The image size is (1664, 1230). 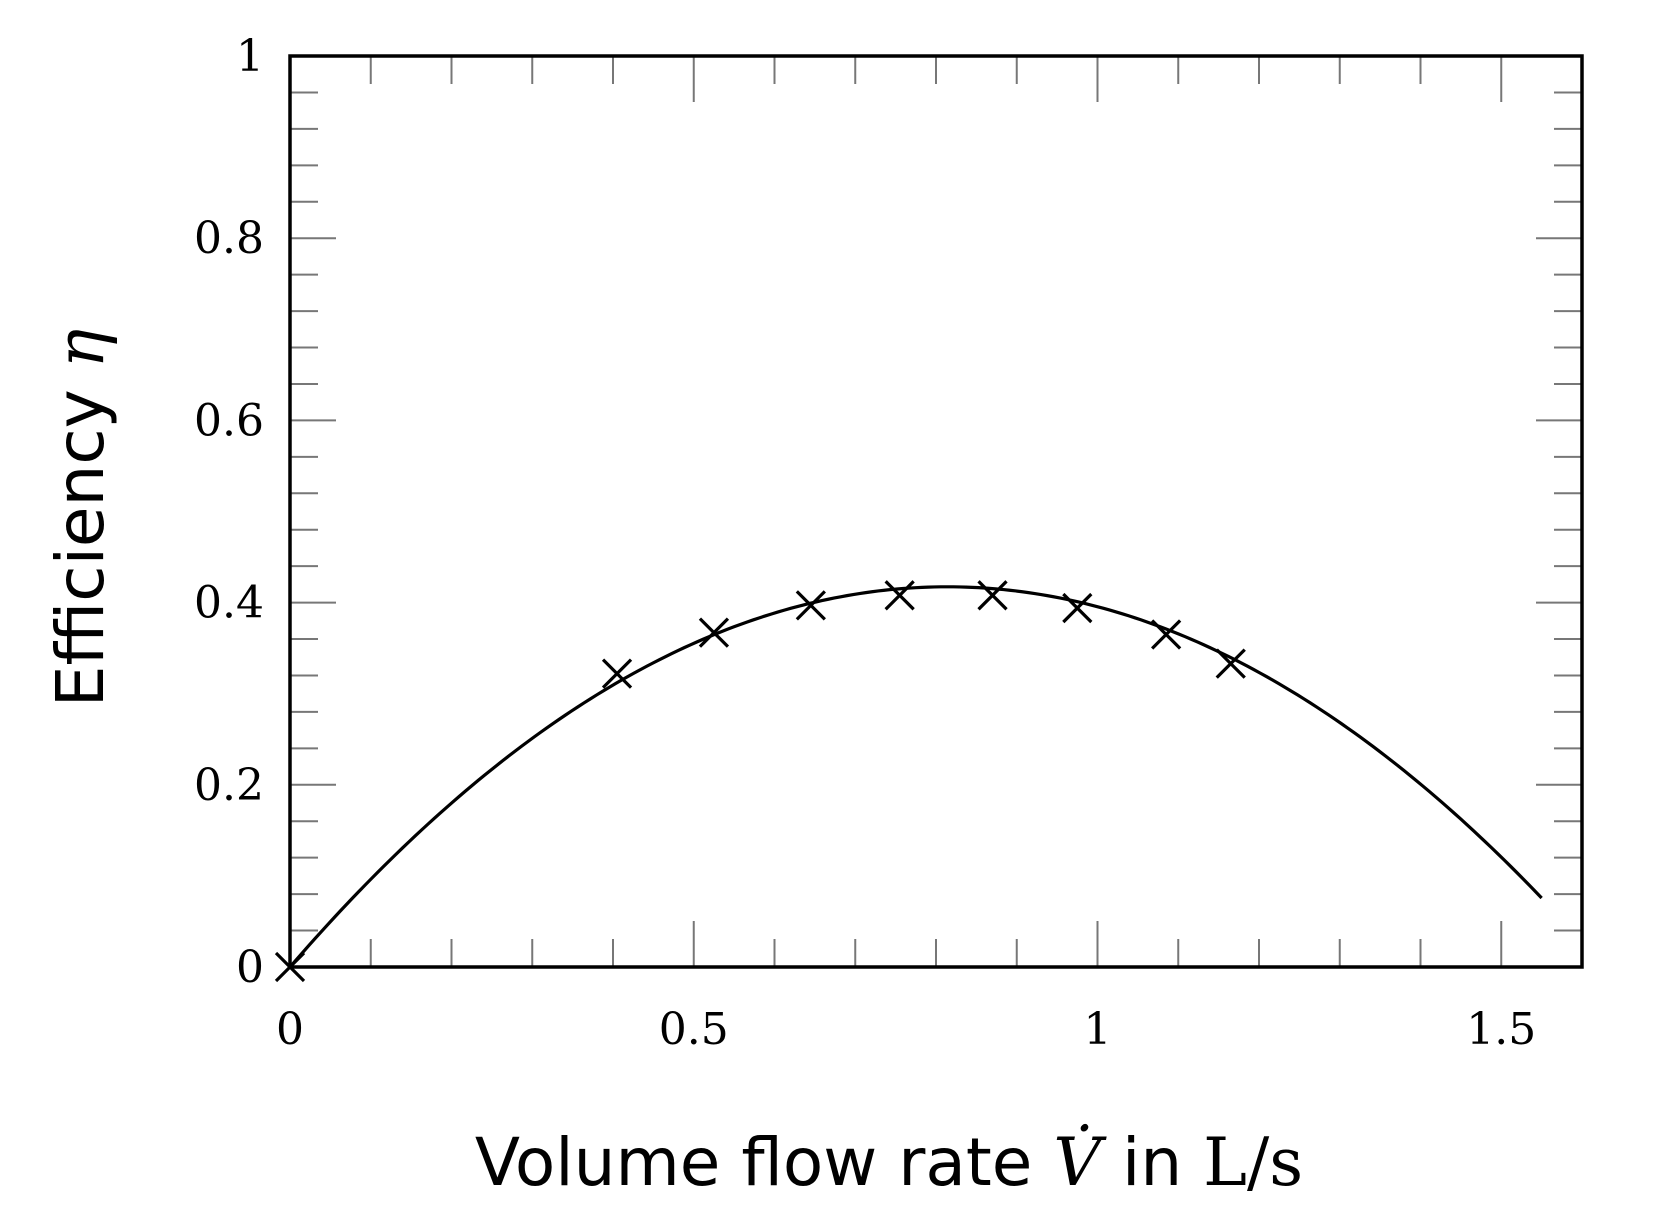 I want to click on x-tick-label: 0.5, so click(x=694, y=1029).